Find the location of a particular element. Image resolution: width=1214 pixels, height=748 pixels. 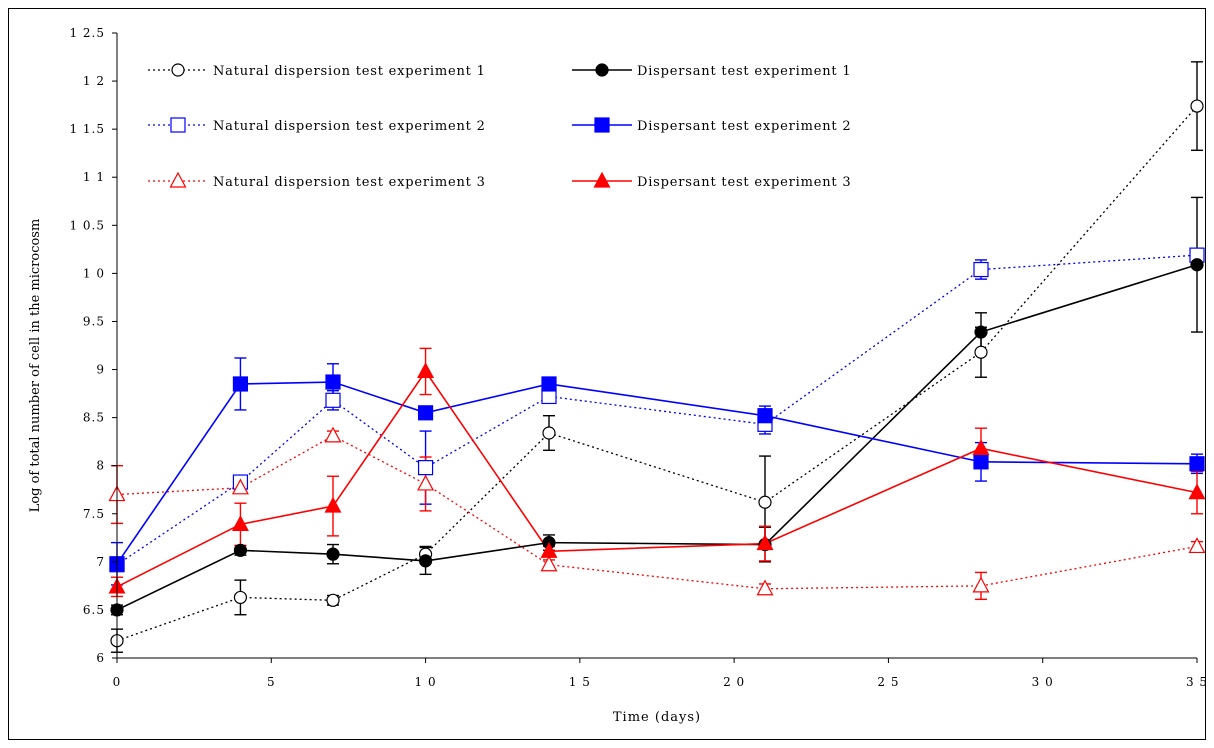

x-tick-label: 2 0 is located at coordinates (734, 682).